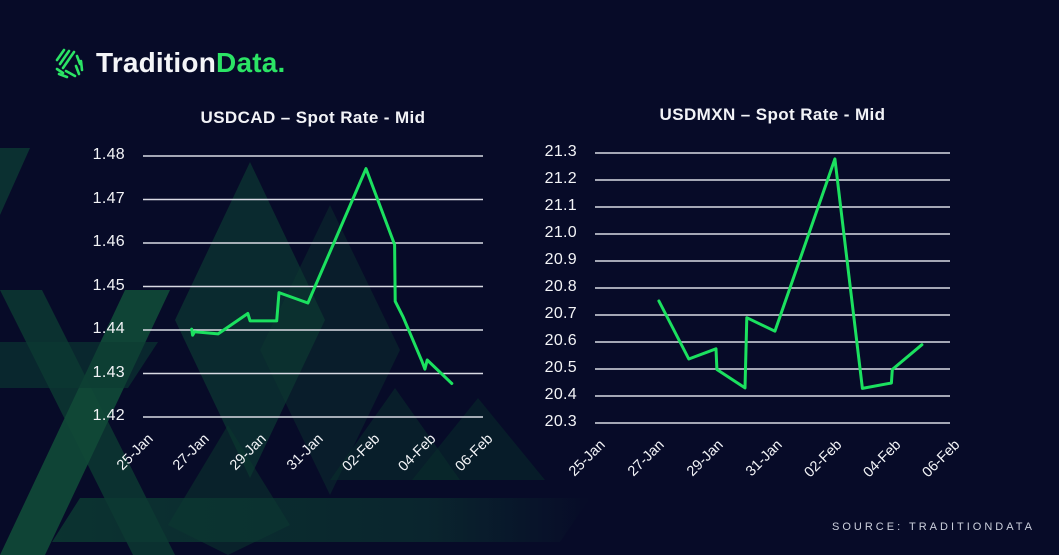  Describe the element at coordinates (560, 421) in the screenshot. I see `y-tick-label: 20.3` at that location.